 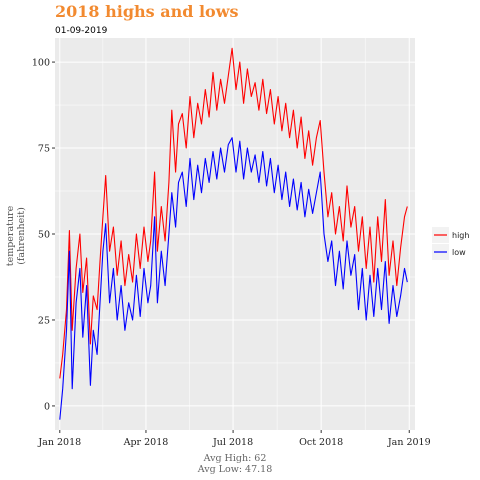 I want to click on x-tick-label: Apr 2018, so click(x=146, y=442).